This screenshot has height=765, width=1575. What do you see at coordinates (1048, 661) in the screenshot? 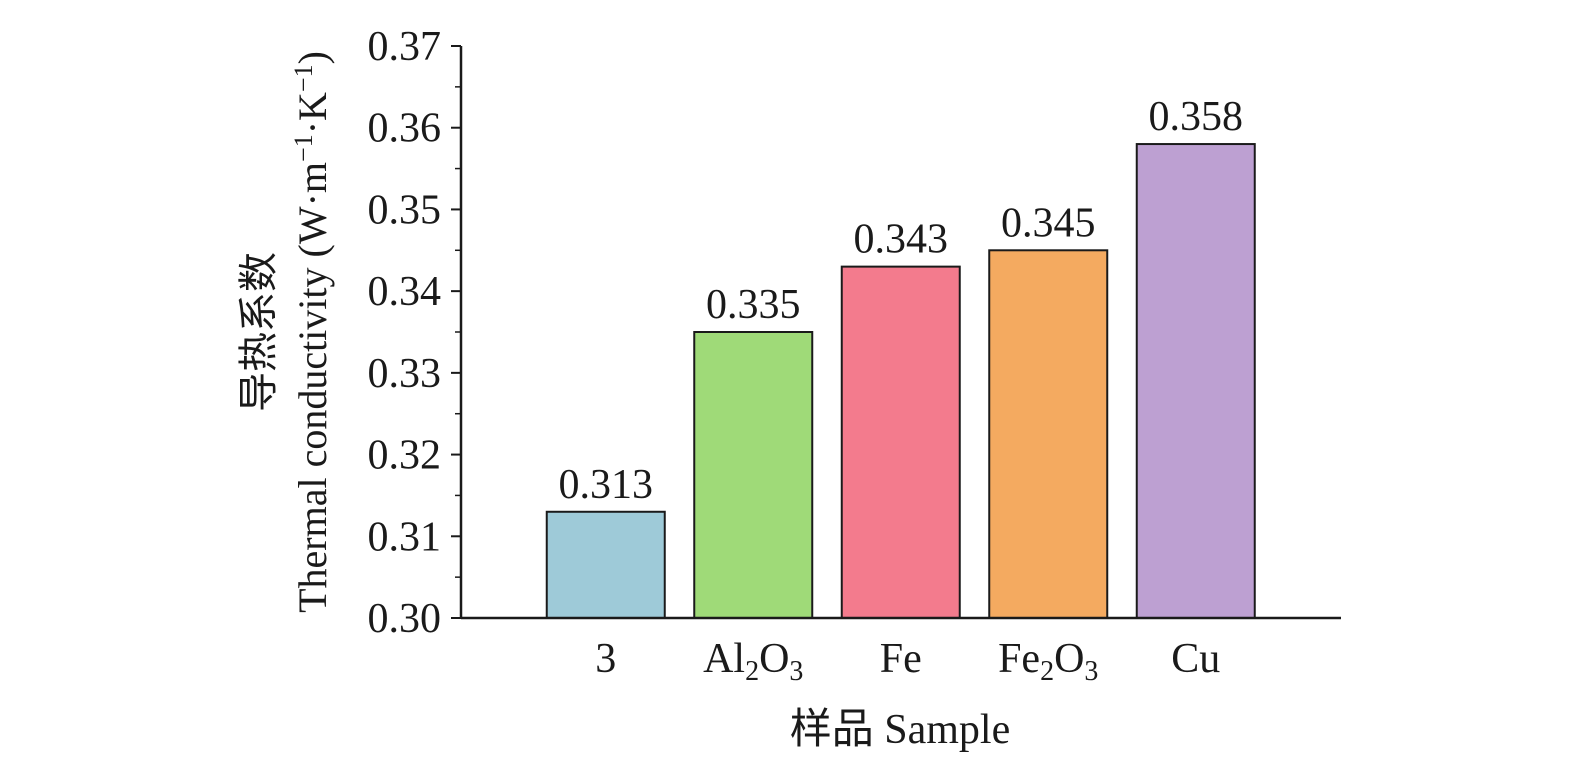
I see `x-tick-label: Fe2O3` at bounding box center [1048, 661].